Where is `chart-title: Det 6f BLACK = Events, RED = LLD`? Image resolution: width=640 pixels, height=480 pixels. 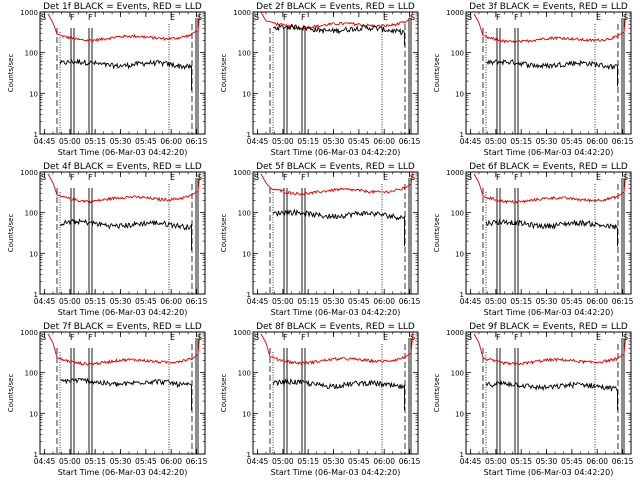 chart-title: Det 6f BLACK = Events, RED = LLD is located at coordinates (548, 167).